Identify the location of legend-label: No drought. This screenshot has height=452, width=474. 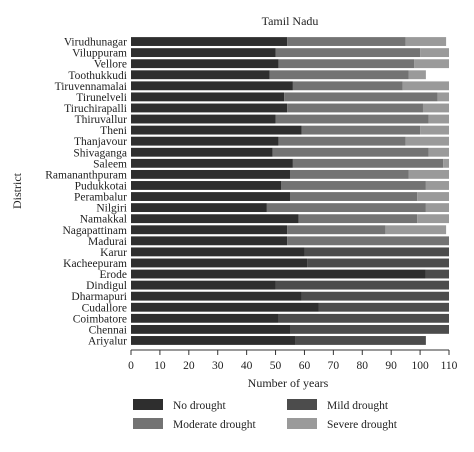
(200, 406).